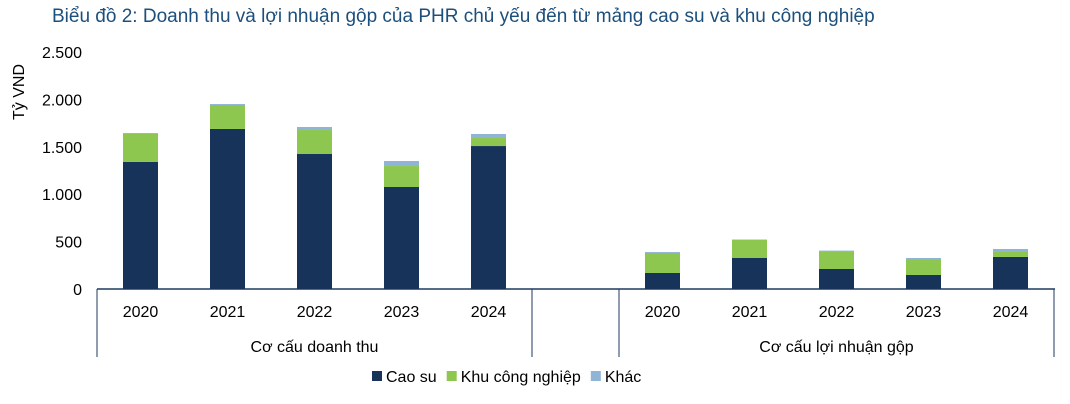  What do you see at coordinates (62, 148) in the screenshot?
I see `y-tick-label: 1.500` at bounding box center [62, 148].